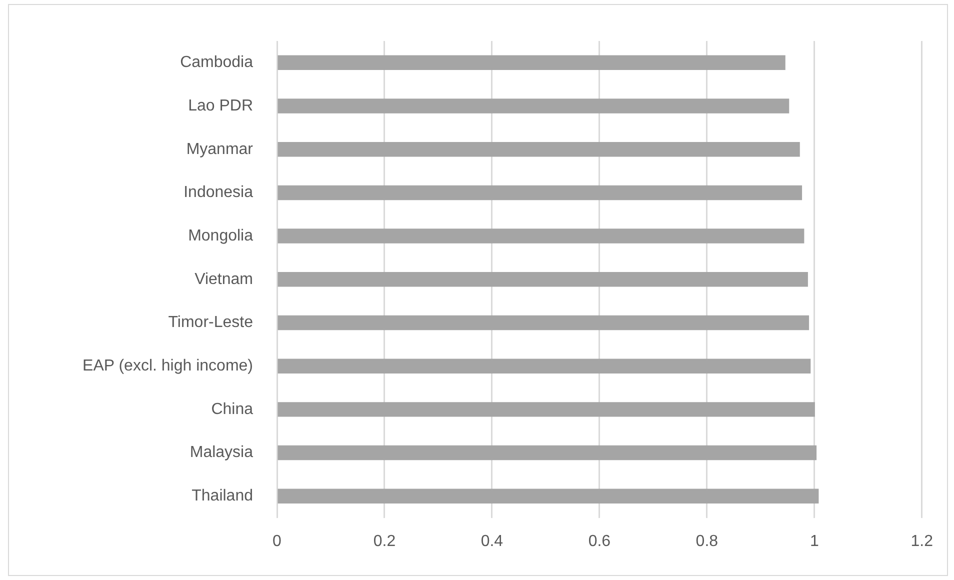 This screenshot has height=580, width=954. Describe the element at coordinates (220, 149) in the screenshot. I see `y-tick-label: Myanmar` at that location.